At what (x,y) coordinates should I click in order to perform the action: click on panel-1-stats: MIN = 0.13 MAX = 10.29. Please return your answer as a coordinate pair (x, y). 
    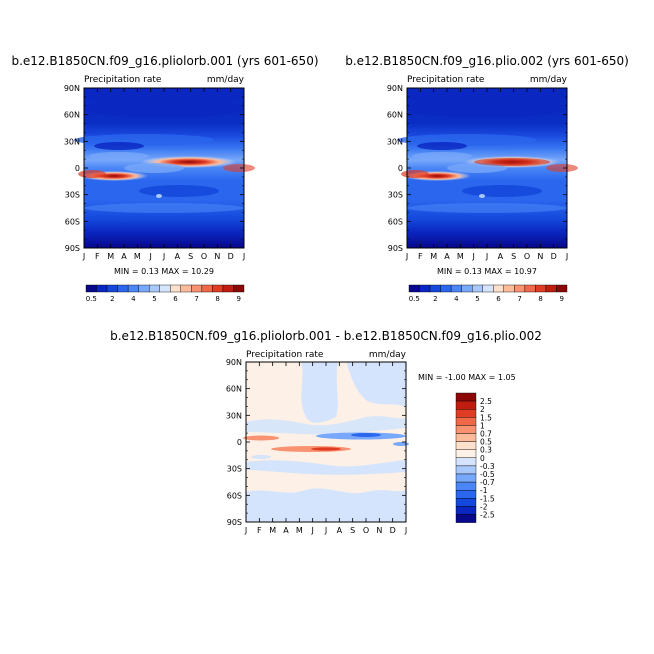
    Looking at the image, I should click on (164, 271).